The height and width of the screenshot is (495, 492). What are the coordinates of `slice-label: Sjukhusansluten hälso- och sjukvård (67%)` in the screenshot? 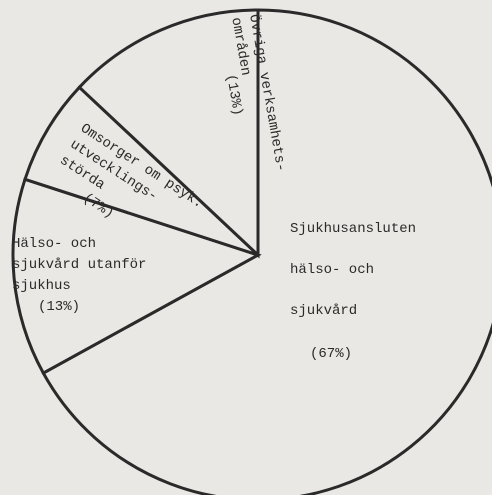 It's located at (353, 291).